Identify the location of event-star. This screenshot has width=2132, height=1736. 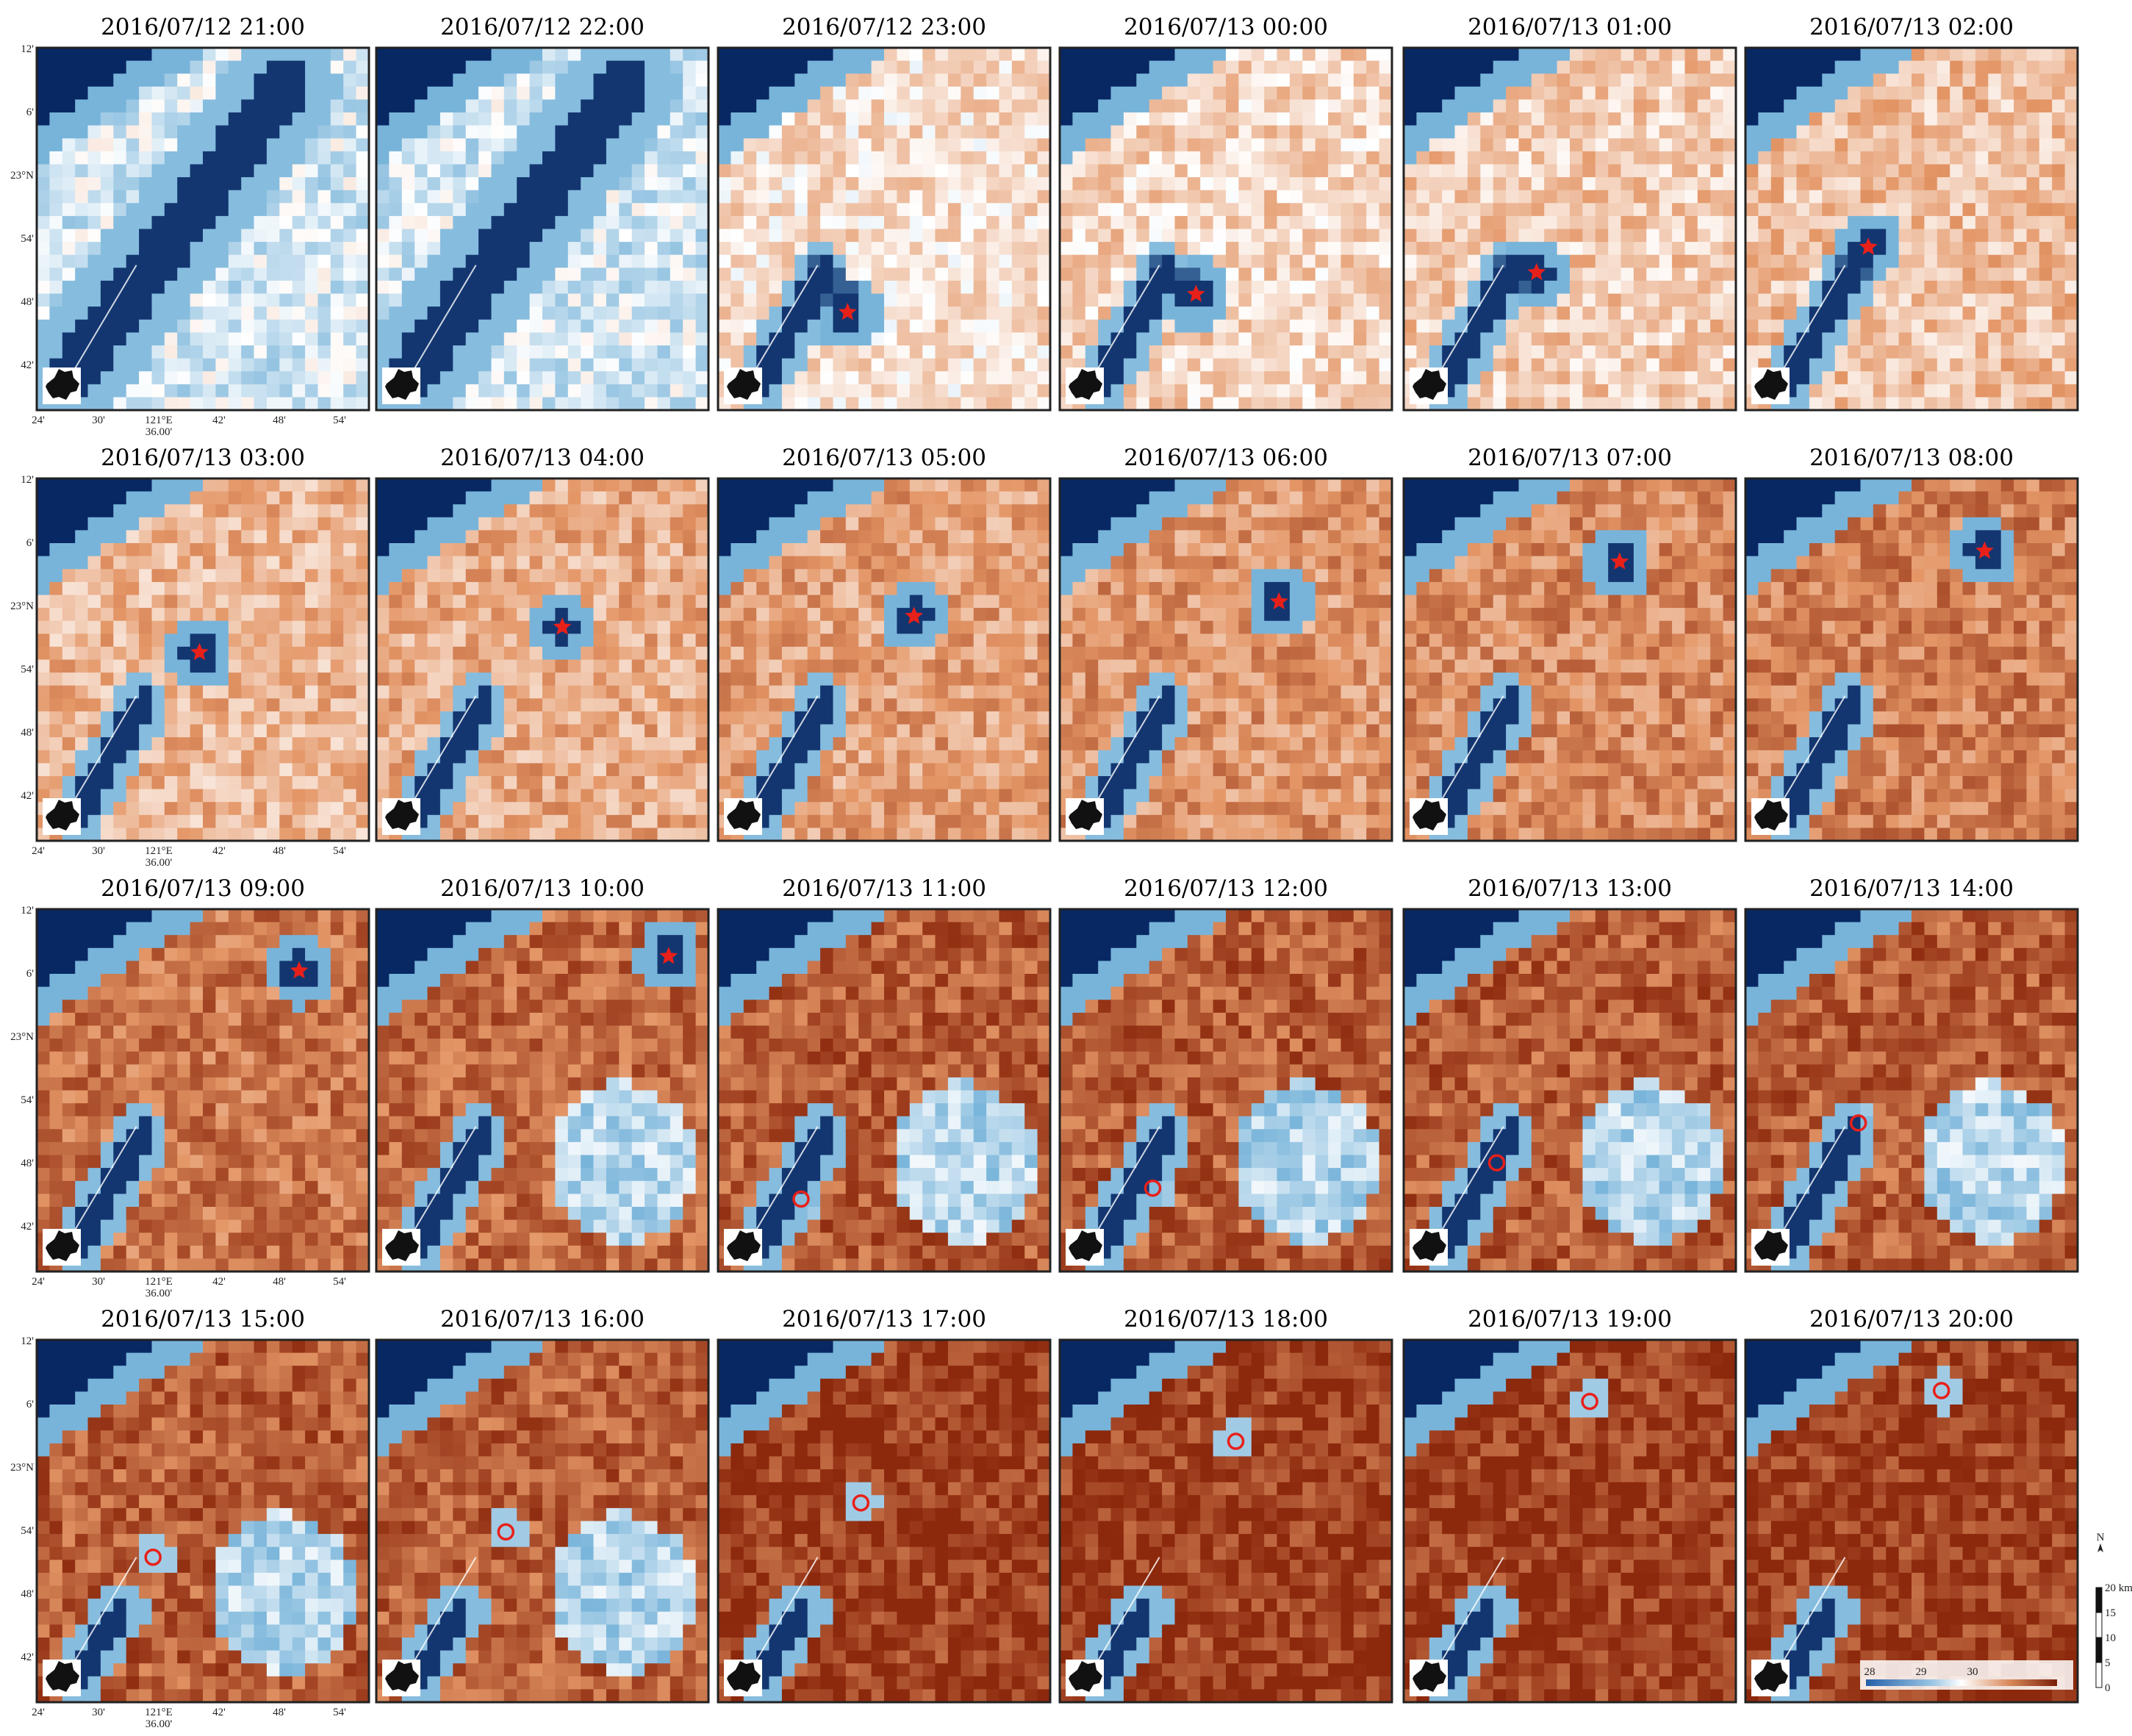
(1537, 271).